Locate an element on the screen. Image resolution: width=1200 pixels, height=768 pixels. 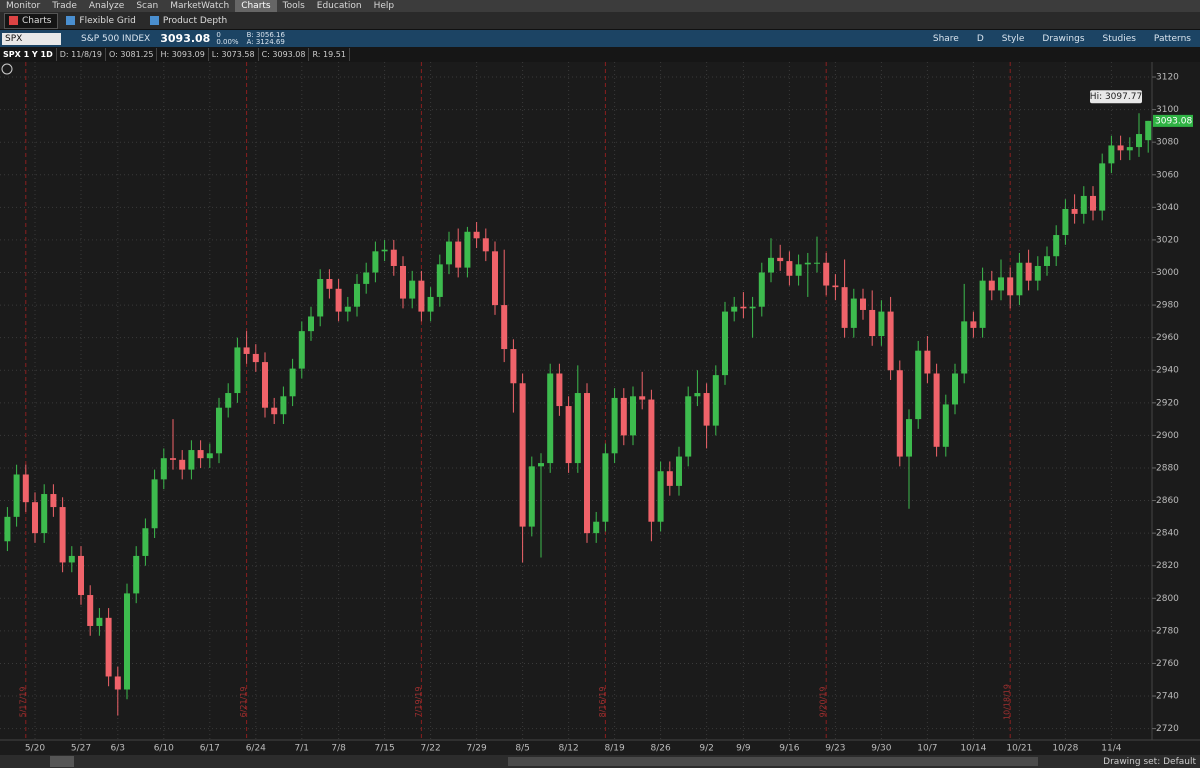
scrollbar is located at coordinates (773, 761).